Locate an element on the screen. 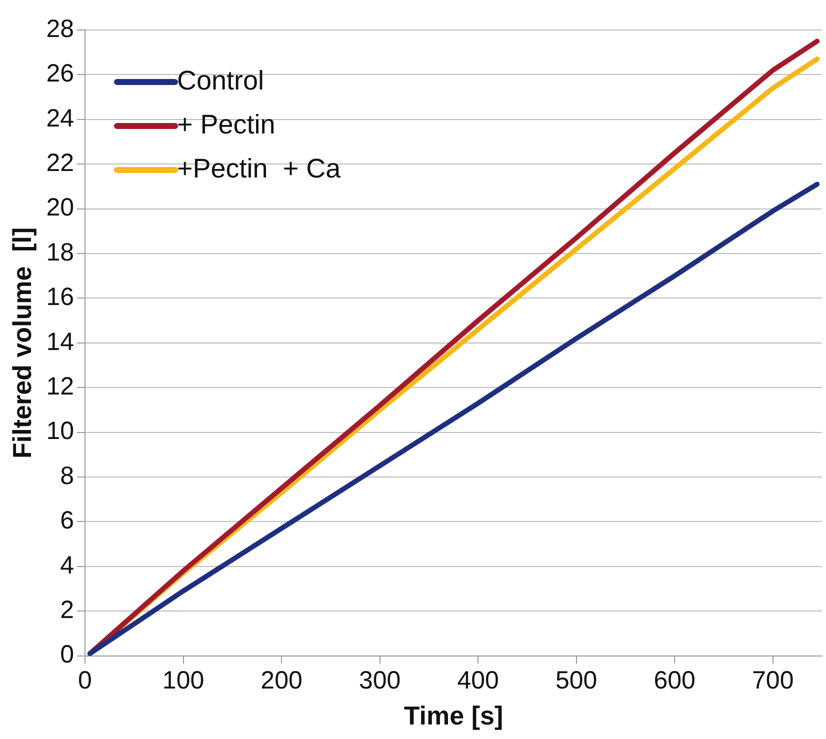 Image resolution: width=826 pixels, height=739 pixels. legend-label: + Pectin is located at coordinates (226, 124).